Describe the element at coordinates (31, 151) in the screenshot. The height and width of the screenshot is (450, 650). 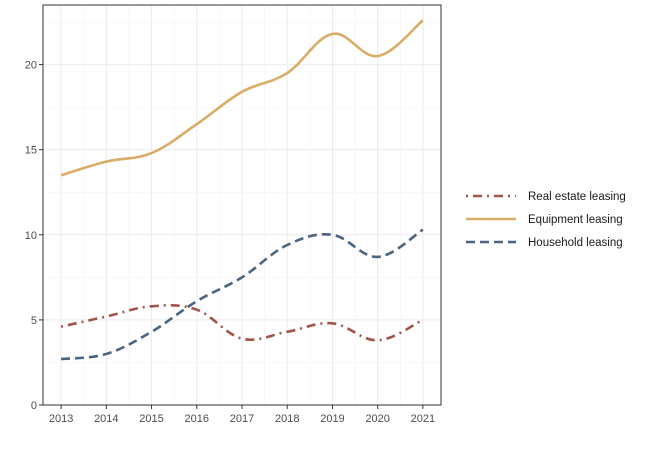
I see `y-tick-label: 15` at that location.